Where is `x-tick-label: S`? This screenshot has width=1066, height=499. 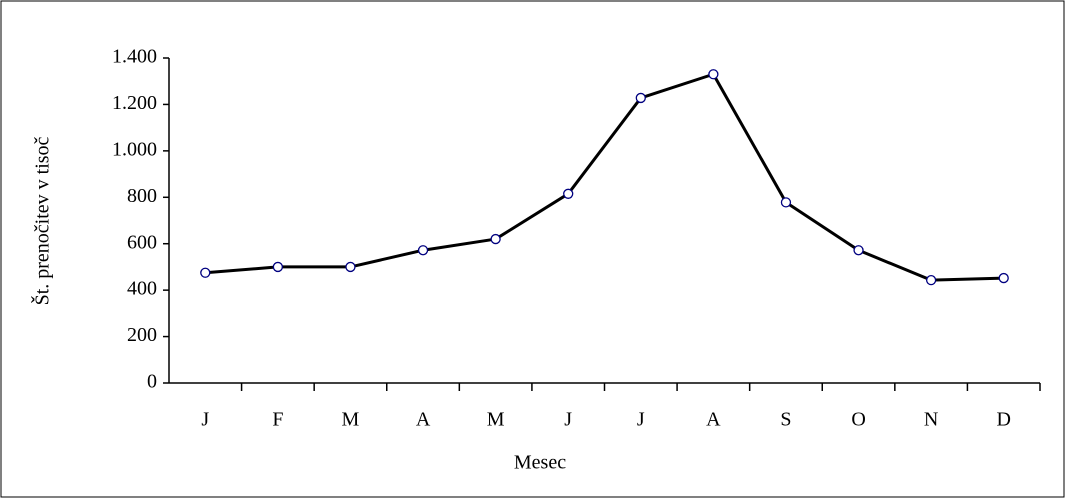
x-tick-label: S is located at coordinates (785, 420).